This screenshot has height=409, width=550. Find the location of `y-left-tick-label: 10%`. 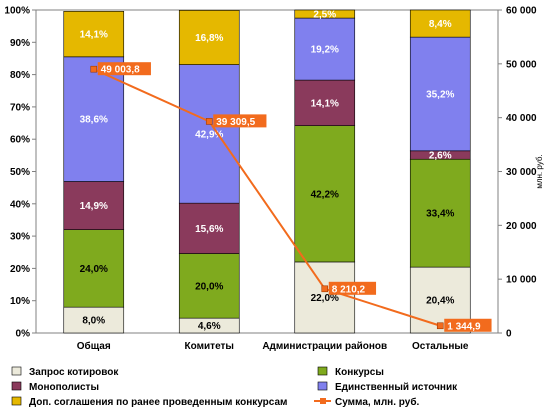

y-left-tick-label: 10% is located at coordinates (20, 301).